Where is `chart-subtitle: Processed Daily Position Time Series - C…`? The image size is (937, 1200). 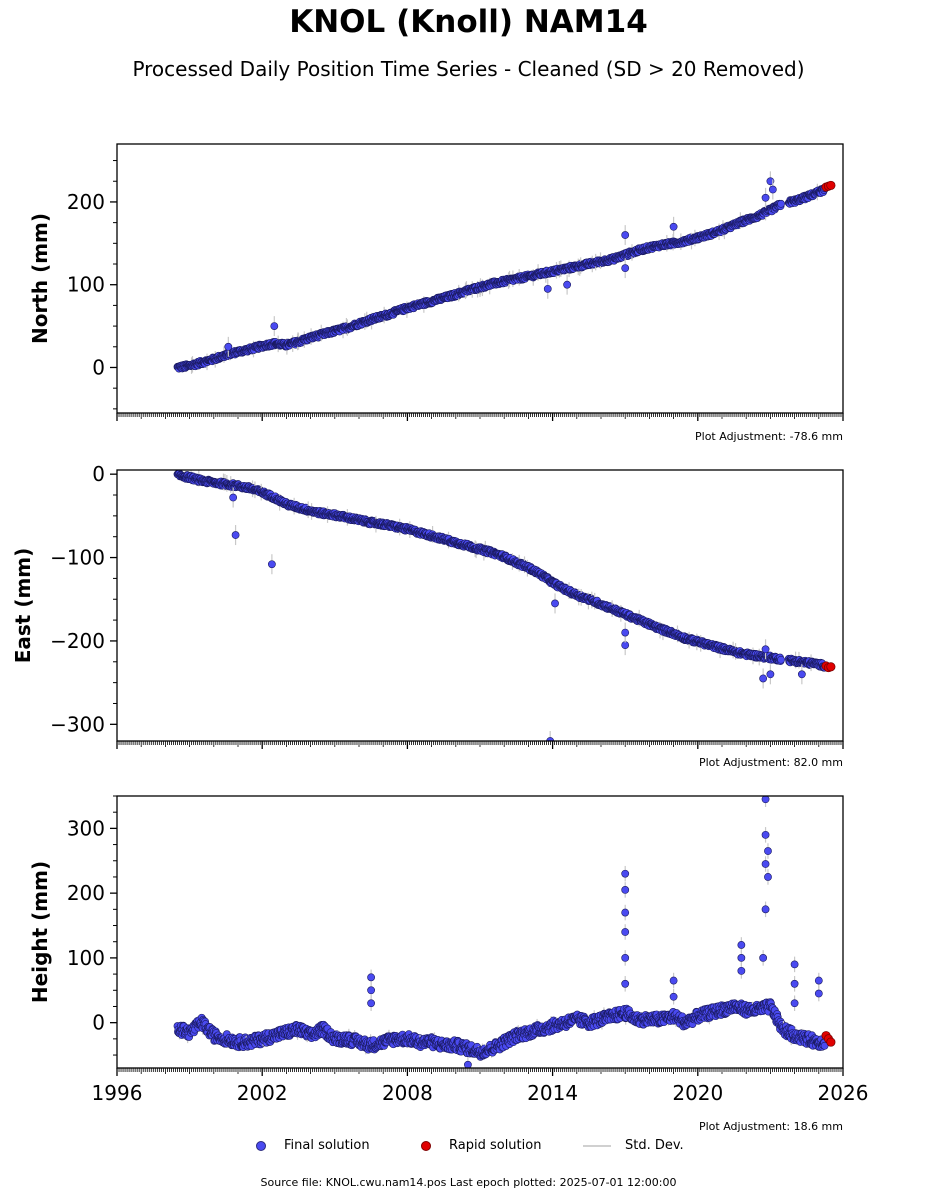
chart-subtitle: Processed Daily Position Time Series - C… is located at coordinates (468, 69).